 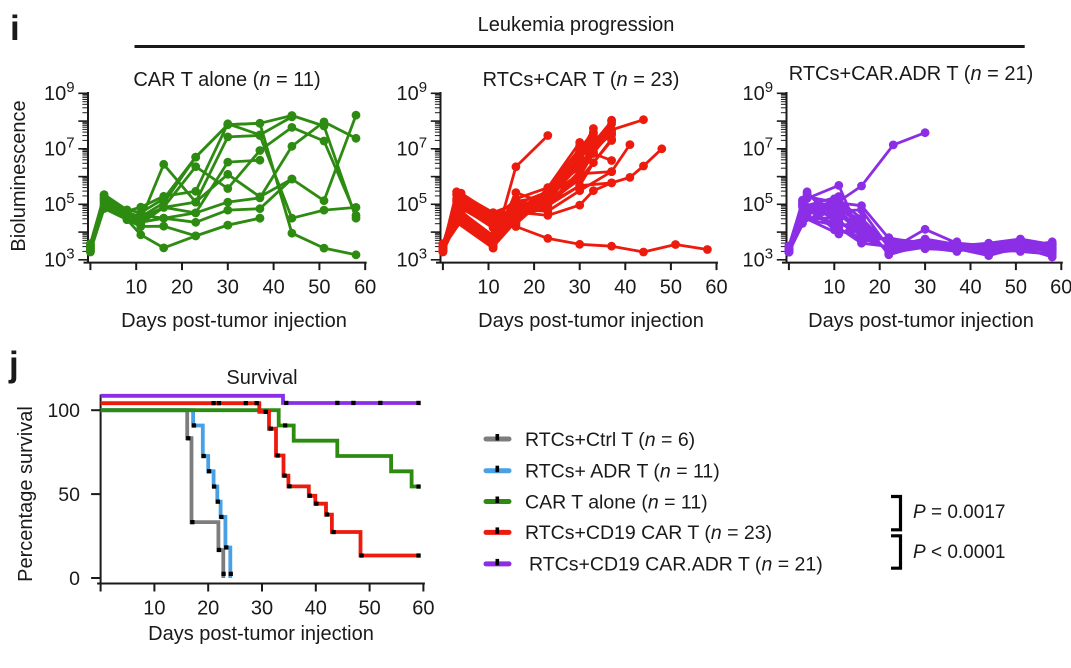 I want to click on svg-text: Bioluminescence, so click(x=19, y=175).